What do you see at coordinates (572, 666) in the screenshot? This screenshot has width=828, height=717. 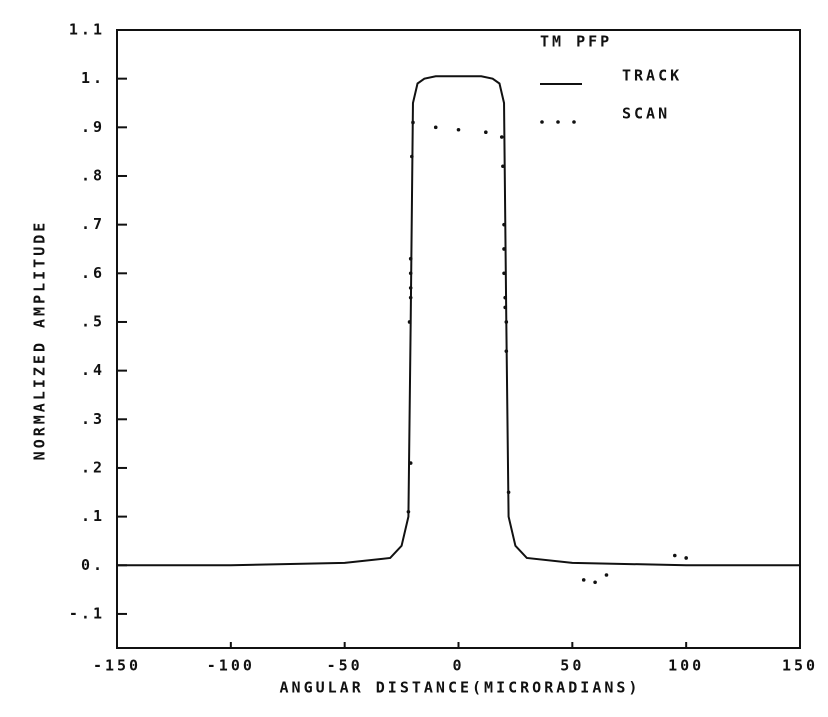 I see `x-tick-label: 50` at bounding box center [572, 666].